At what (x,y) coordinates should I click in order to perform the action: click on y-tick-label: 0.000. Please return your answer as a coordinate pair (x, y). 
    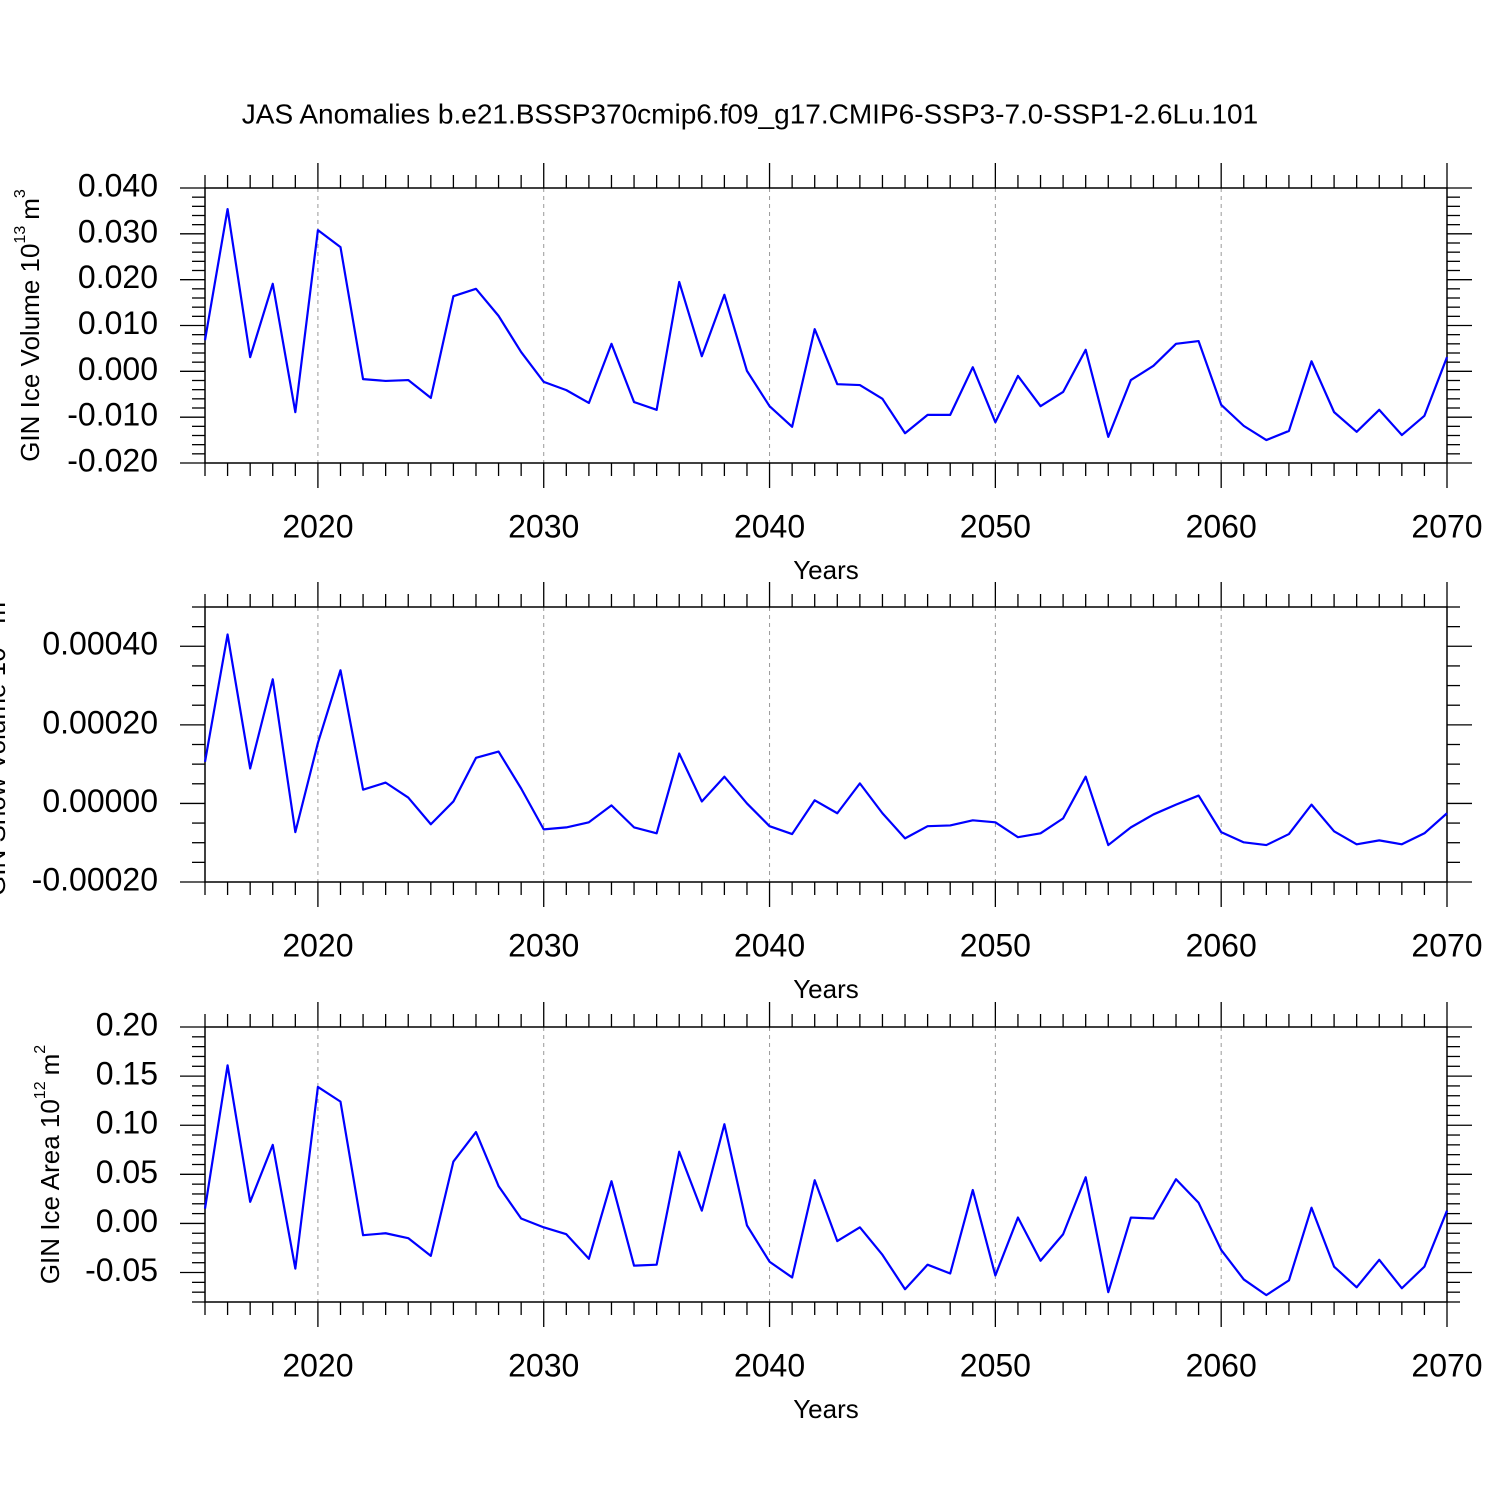
    Looking at the image, I should click on (118, 369).